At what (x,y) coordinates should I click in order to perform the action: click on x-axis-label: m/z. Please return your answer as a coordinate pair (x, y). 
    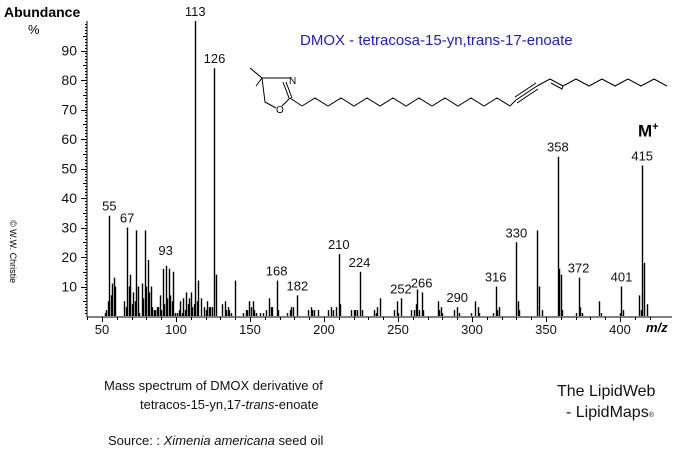
    Looking at the image, I should click on (657, 327).